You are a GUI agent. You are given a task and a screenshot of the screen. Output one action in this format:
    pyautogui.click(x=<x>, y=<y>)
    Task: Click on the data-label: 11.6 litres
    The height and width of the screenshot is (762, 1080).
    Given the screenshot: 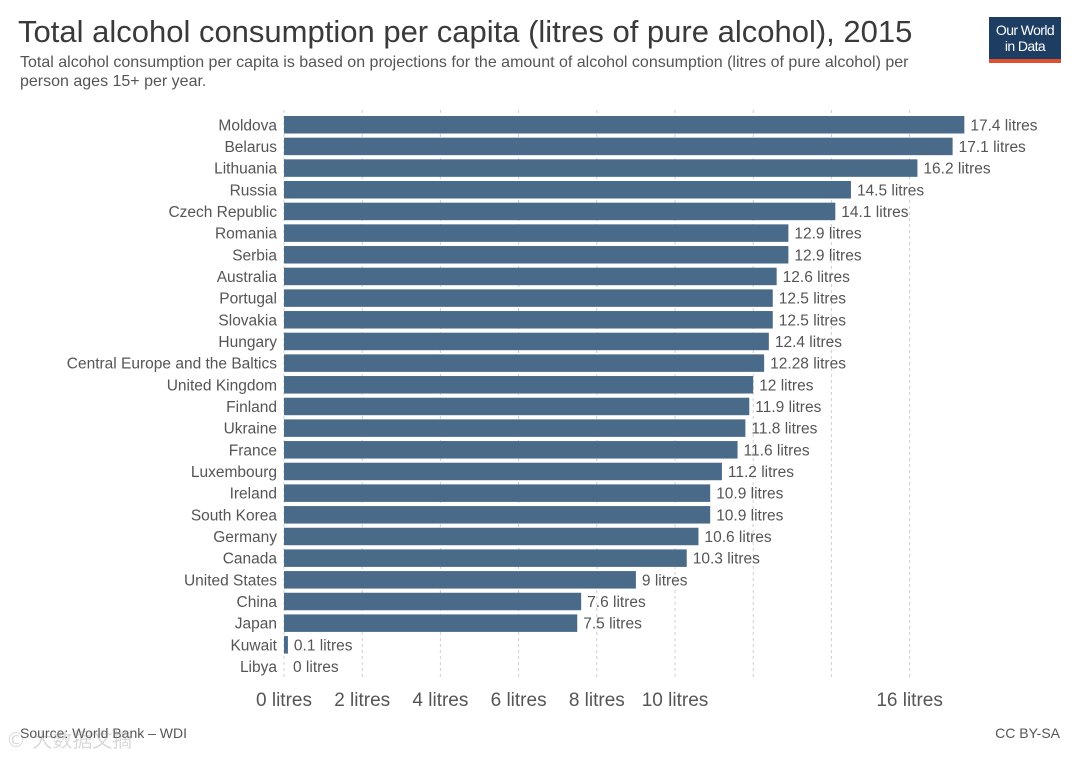 What is the action you would take?
    pyautogui.click(x=777, y=450)
    